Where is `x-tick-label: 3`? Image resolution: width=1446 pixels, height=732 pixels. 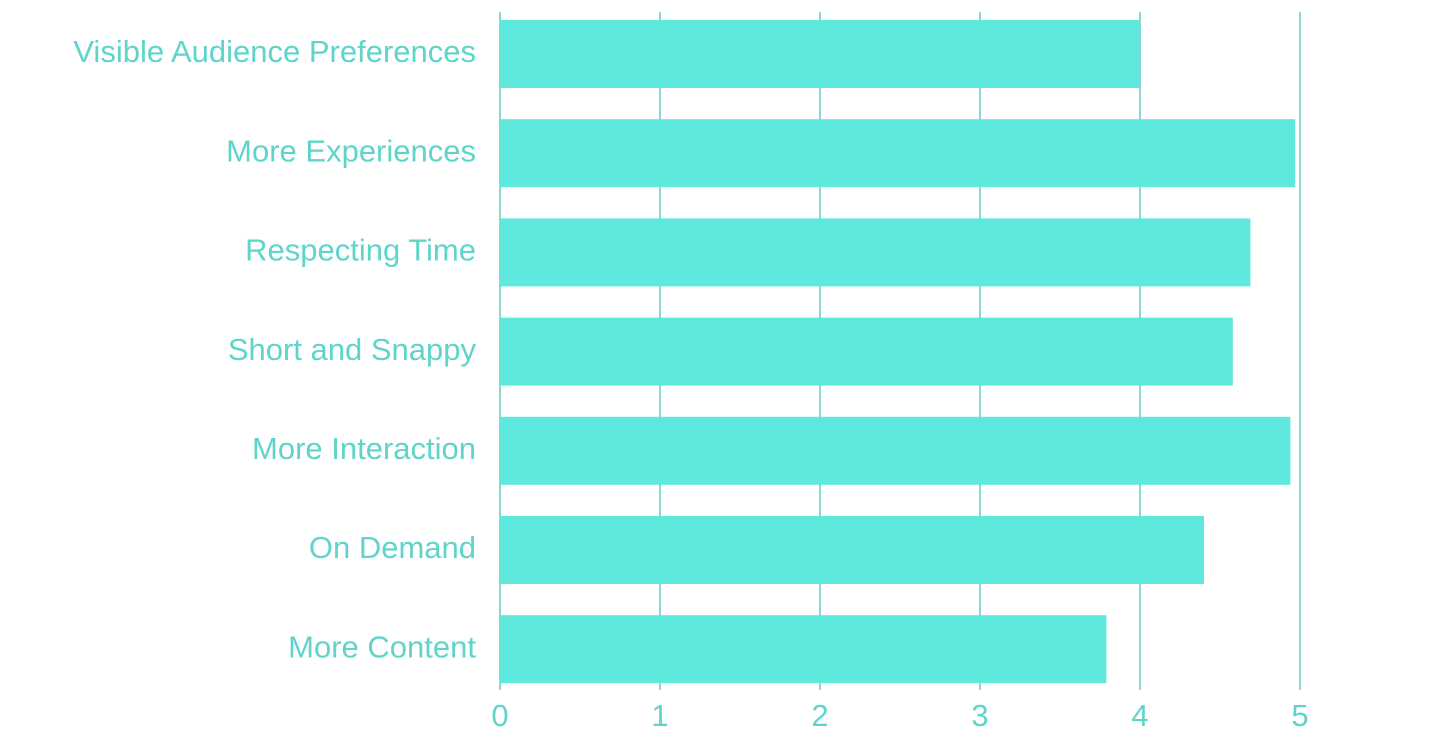 x-tick-label: 3 is located at coordinates (979, 715).